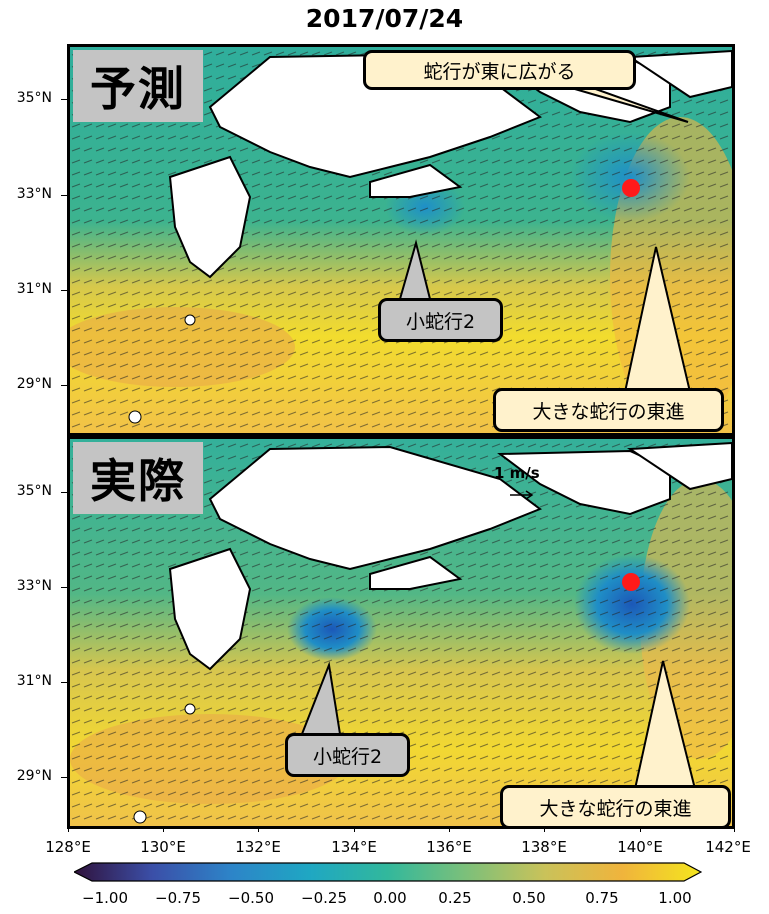 The width and height of the screenshot is (769, 914). What do you see at coordinates (455, 898) in the screenshot?
I see `colorbar-tick-label: 0.25` at bounding box center [455, 898].